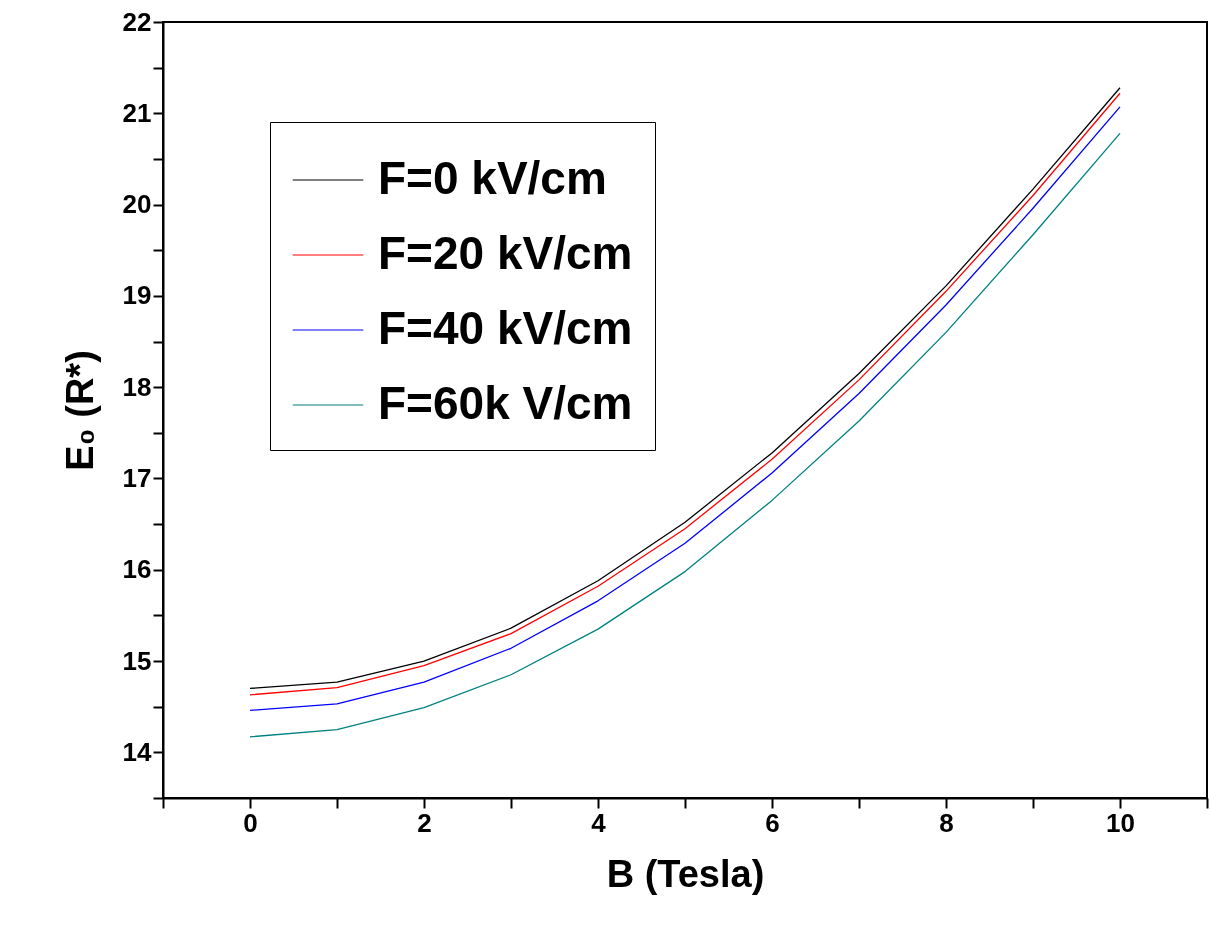 The height and width of the screenshot is (932, 1210). Describe the element at coordinates (946, 822) in the screenshot. I see `x-tick-label: 8` at that location.